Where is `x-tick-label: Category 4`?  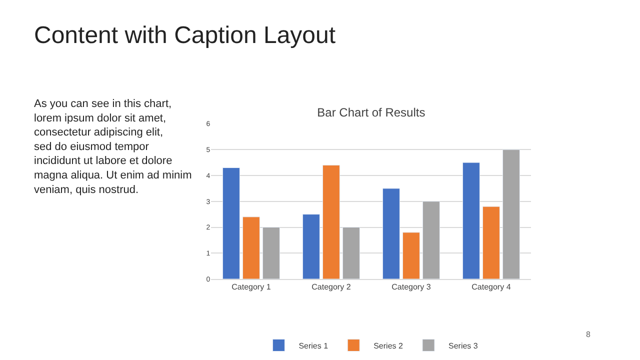 x-tick-label: Category 4 is located at coordinates (492, 287).